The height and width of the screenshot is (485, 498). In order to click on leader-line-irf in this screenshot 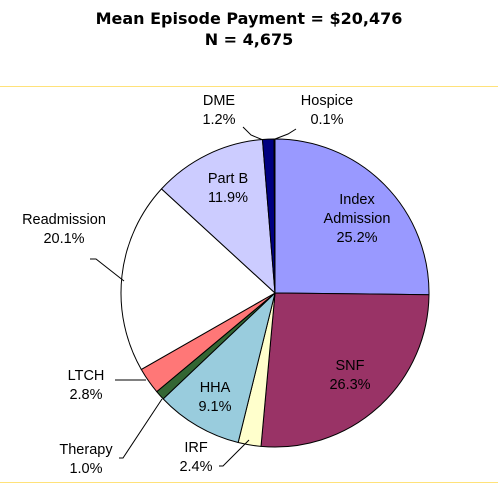, I will do `click(234, 453)`.